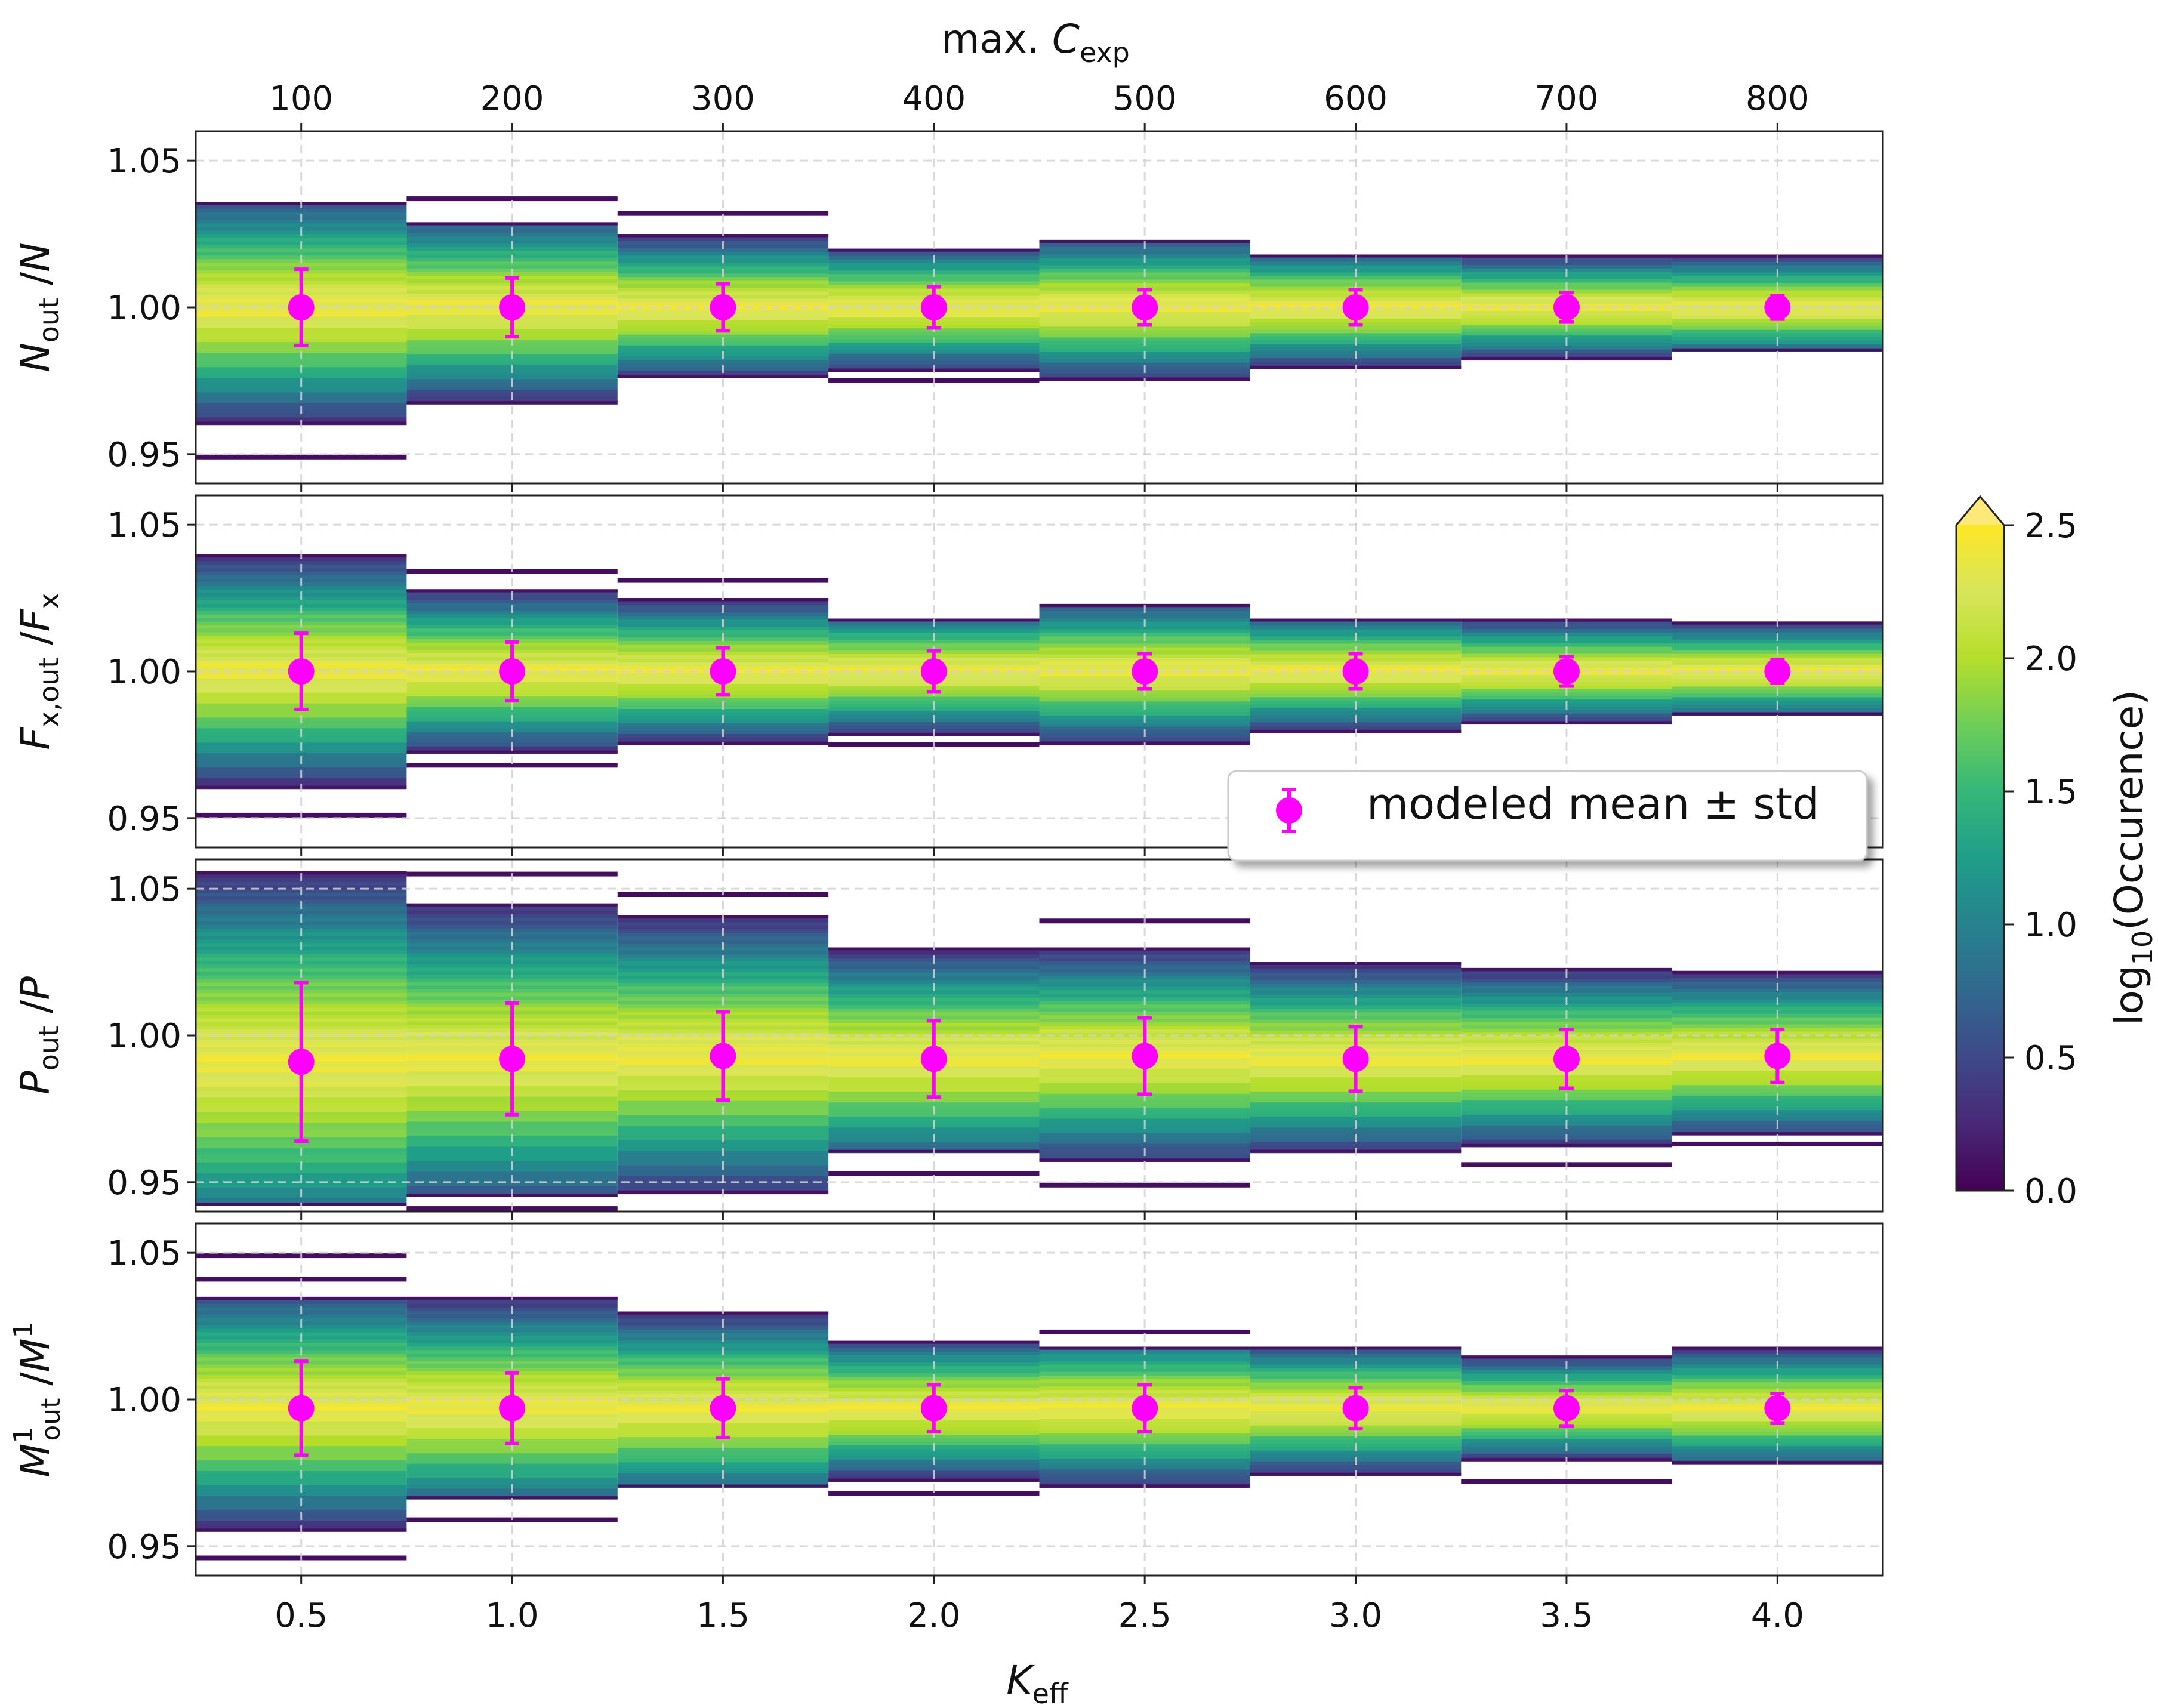 The width and height of the screenshot is (2158, 1708). Describe the element at coordinates (35, 988) in the screenshot. I see `y-label-denominator: P` at that location.